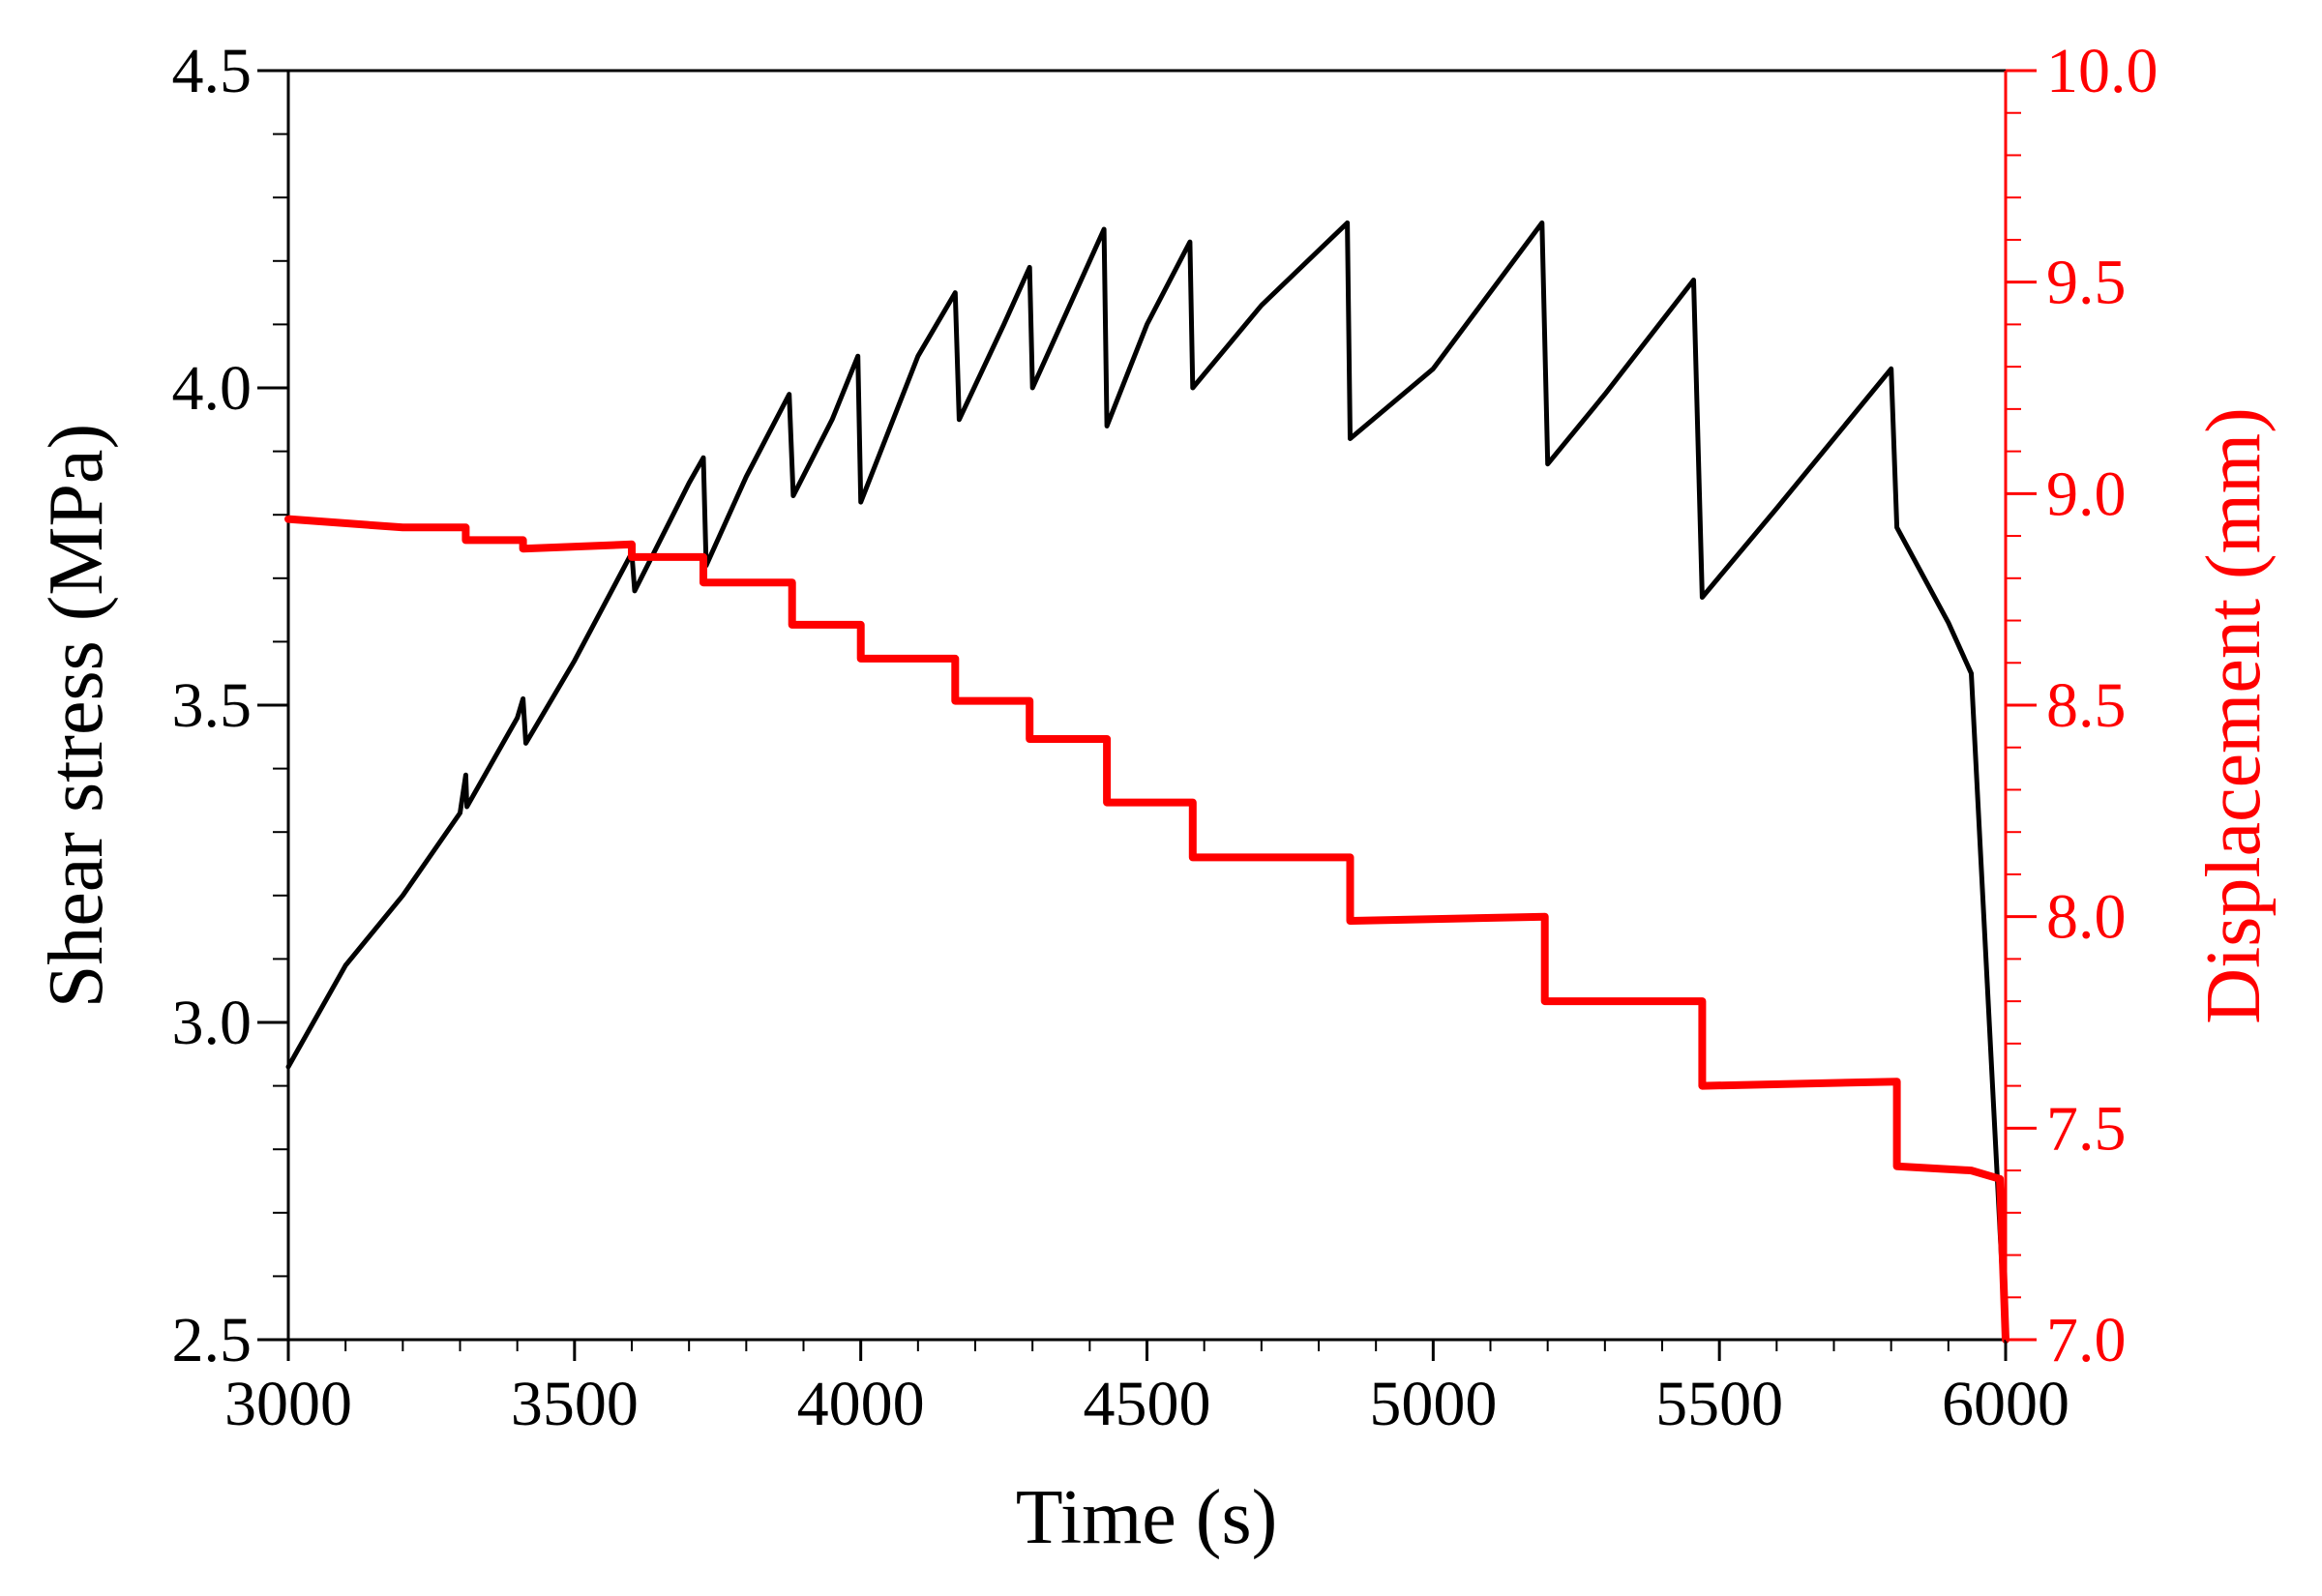  Describe the element at coordinates (212, 1340) in the screenshot. I see `y-left-tick-label: 2.5` at that location.